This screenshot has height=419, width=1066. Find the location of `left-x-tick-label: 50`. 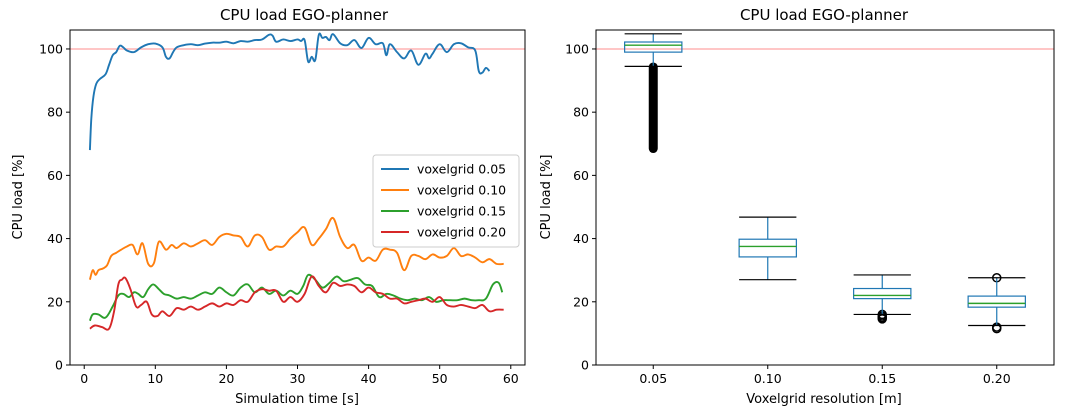

left-x-tick-label: 50 is located at coordinates (440, 378).